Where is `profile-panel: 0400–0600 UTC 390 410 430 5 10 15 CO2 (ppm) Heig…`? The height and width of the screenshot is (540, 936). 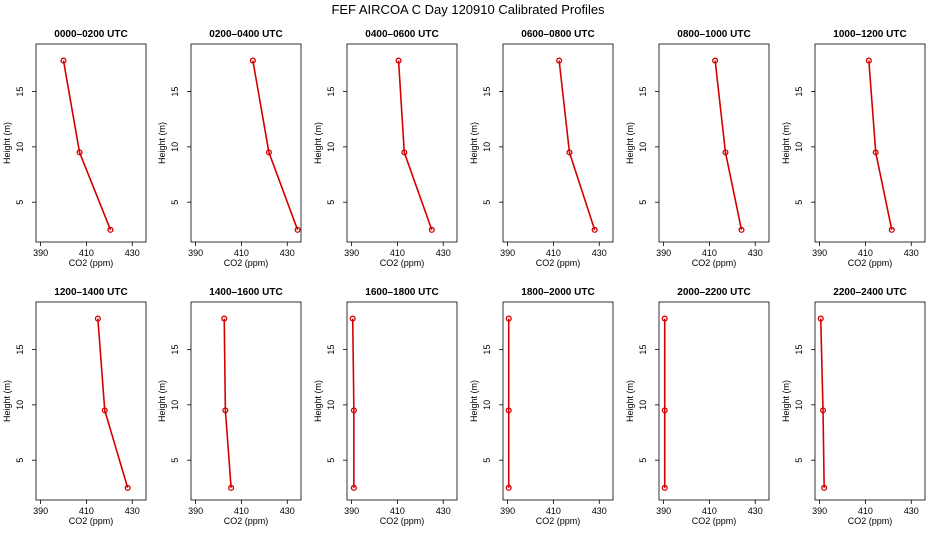
profile-panel: 0400–0600 UTC 390 410 430 5 10 15 CO2 (ppm) Heig… is located at coordinates (385, 148).